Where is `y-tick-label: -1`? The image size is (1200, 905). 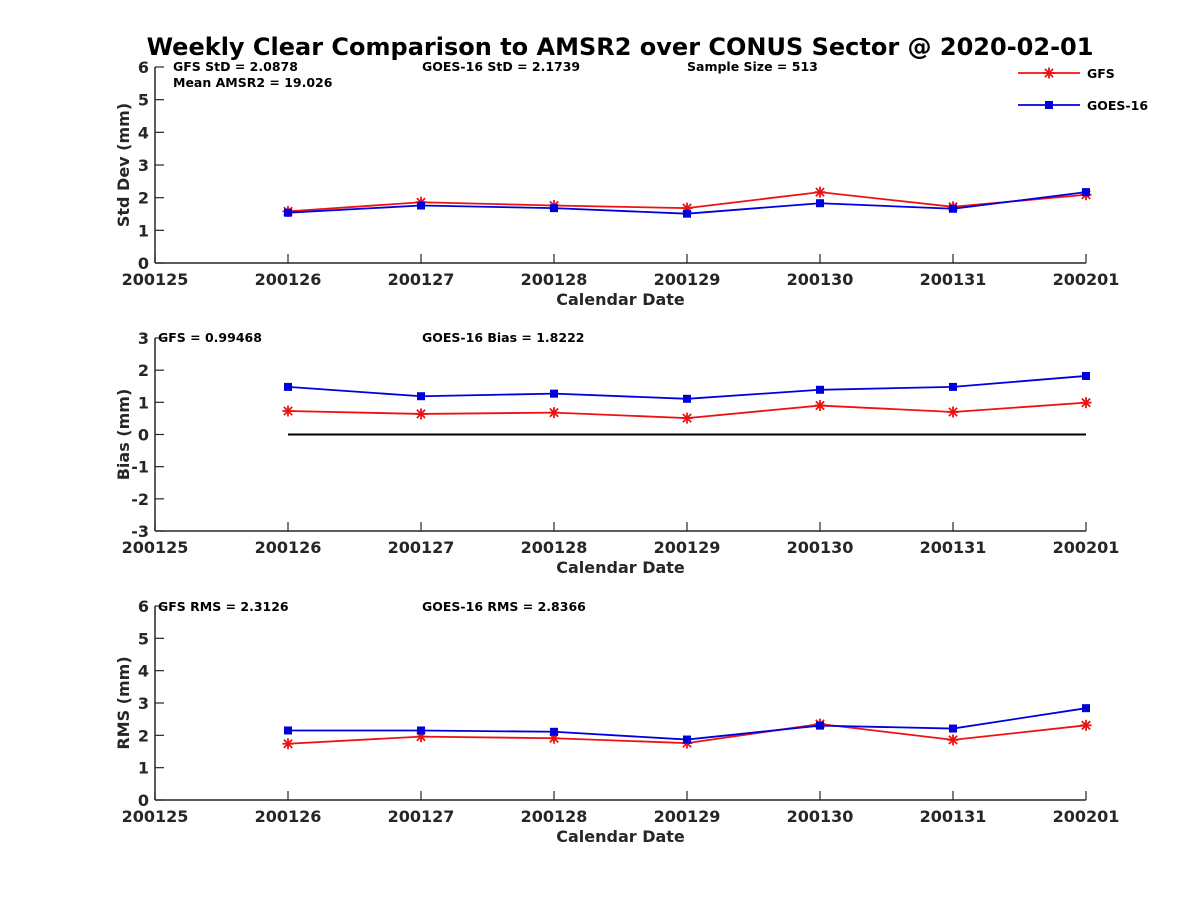 y-tick-label: -1 is located at coordinates (140, 467).